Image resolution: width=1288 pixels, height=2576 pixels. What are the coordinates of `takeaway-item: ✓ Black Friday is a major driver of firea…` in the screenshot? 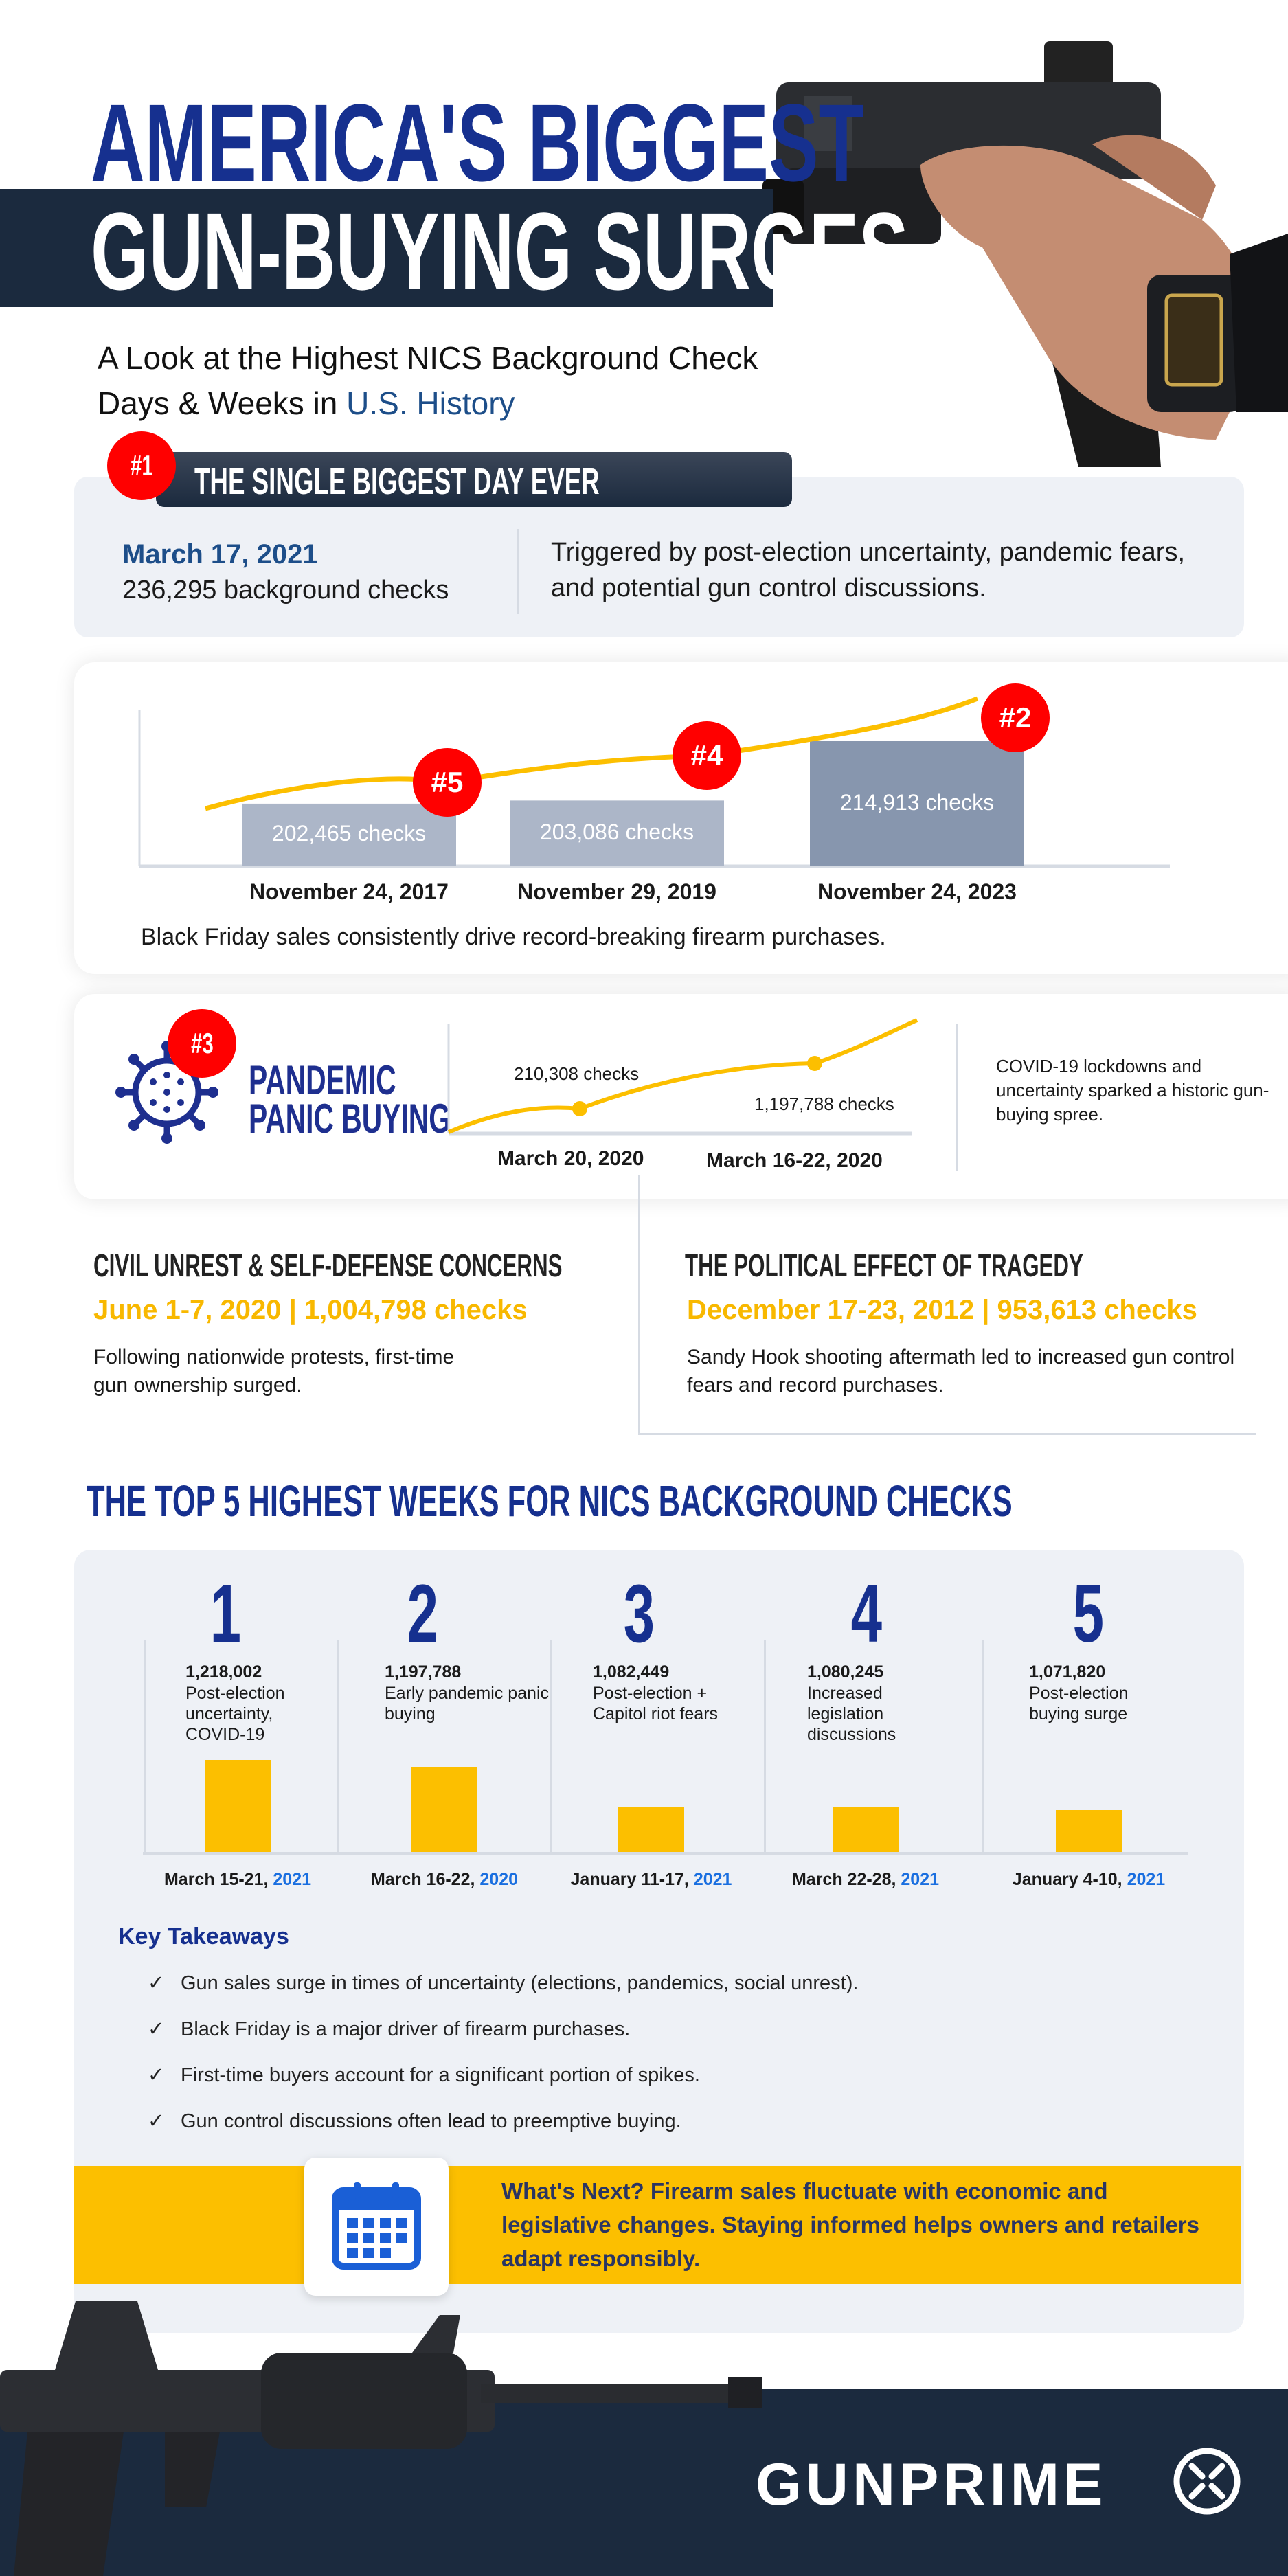 It's located at (389, 2029).